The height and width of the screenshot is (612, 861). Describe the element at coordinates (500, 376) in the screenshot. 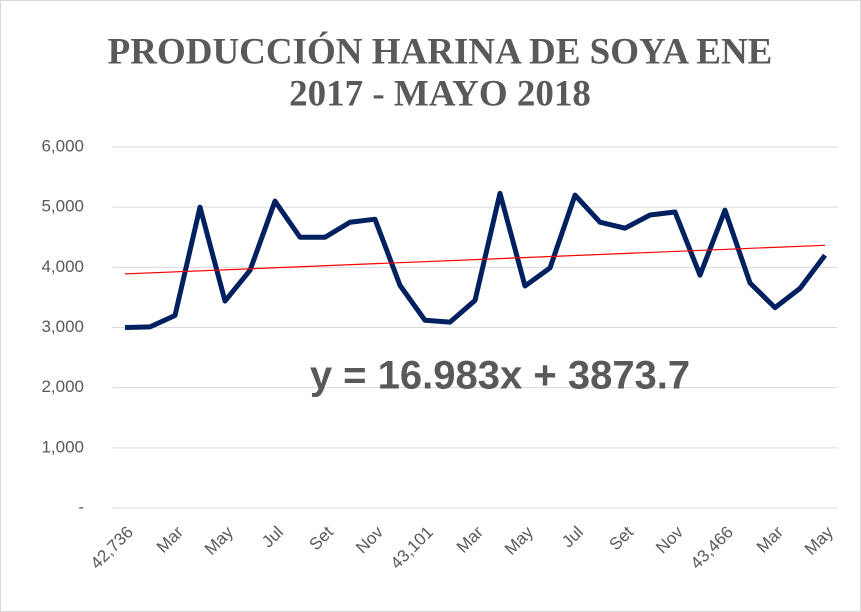

I see `trendline-equation: y = 16.983x + 3873.7` at that location.